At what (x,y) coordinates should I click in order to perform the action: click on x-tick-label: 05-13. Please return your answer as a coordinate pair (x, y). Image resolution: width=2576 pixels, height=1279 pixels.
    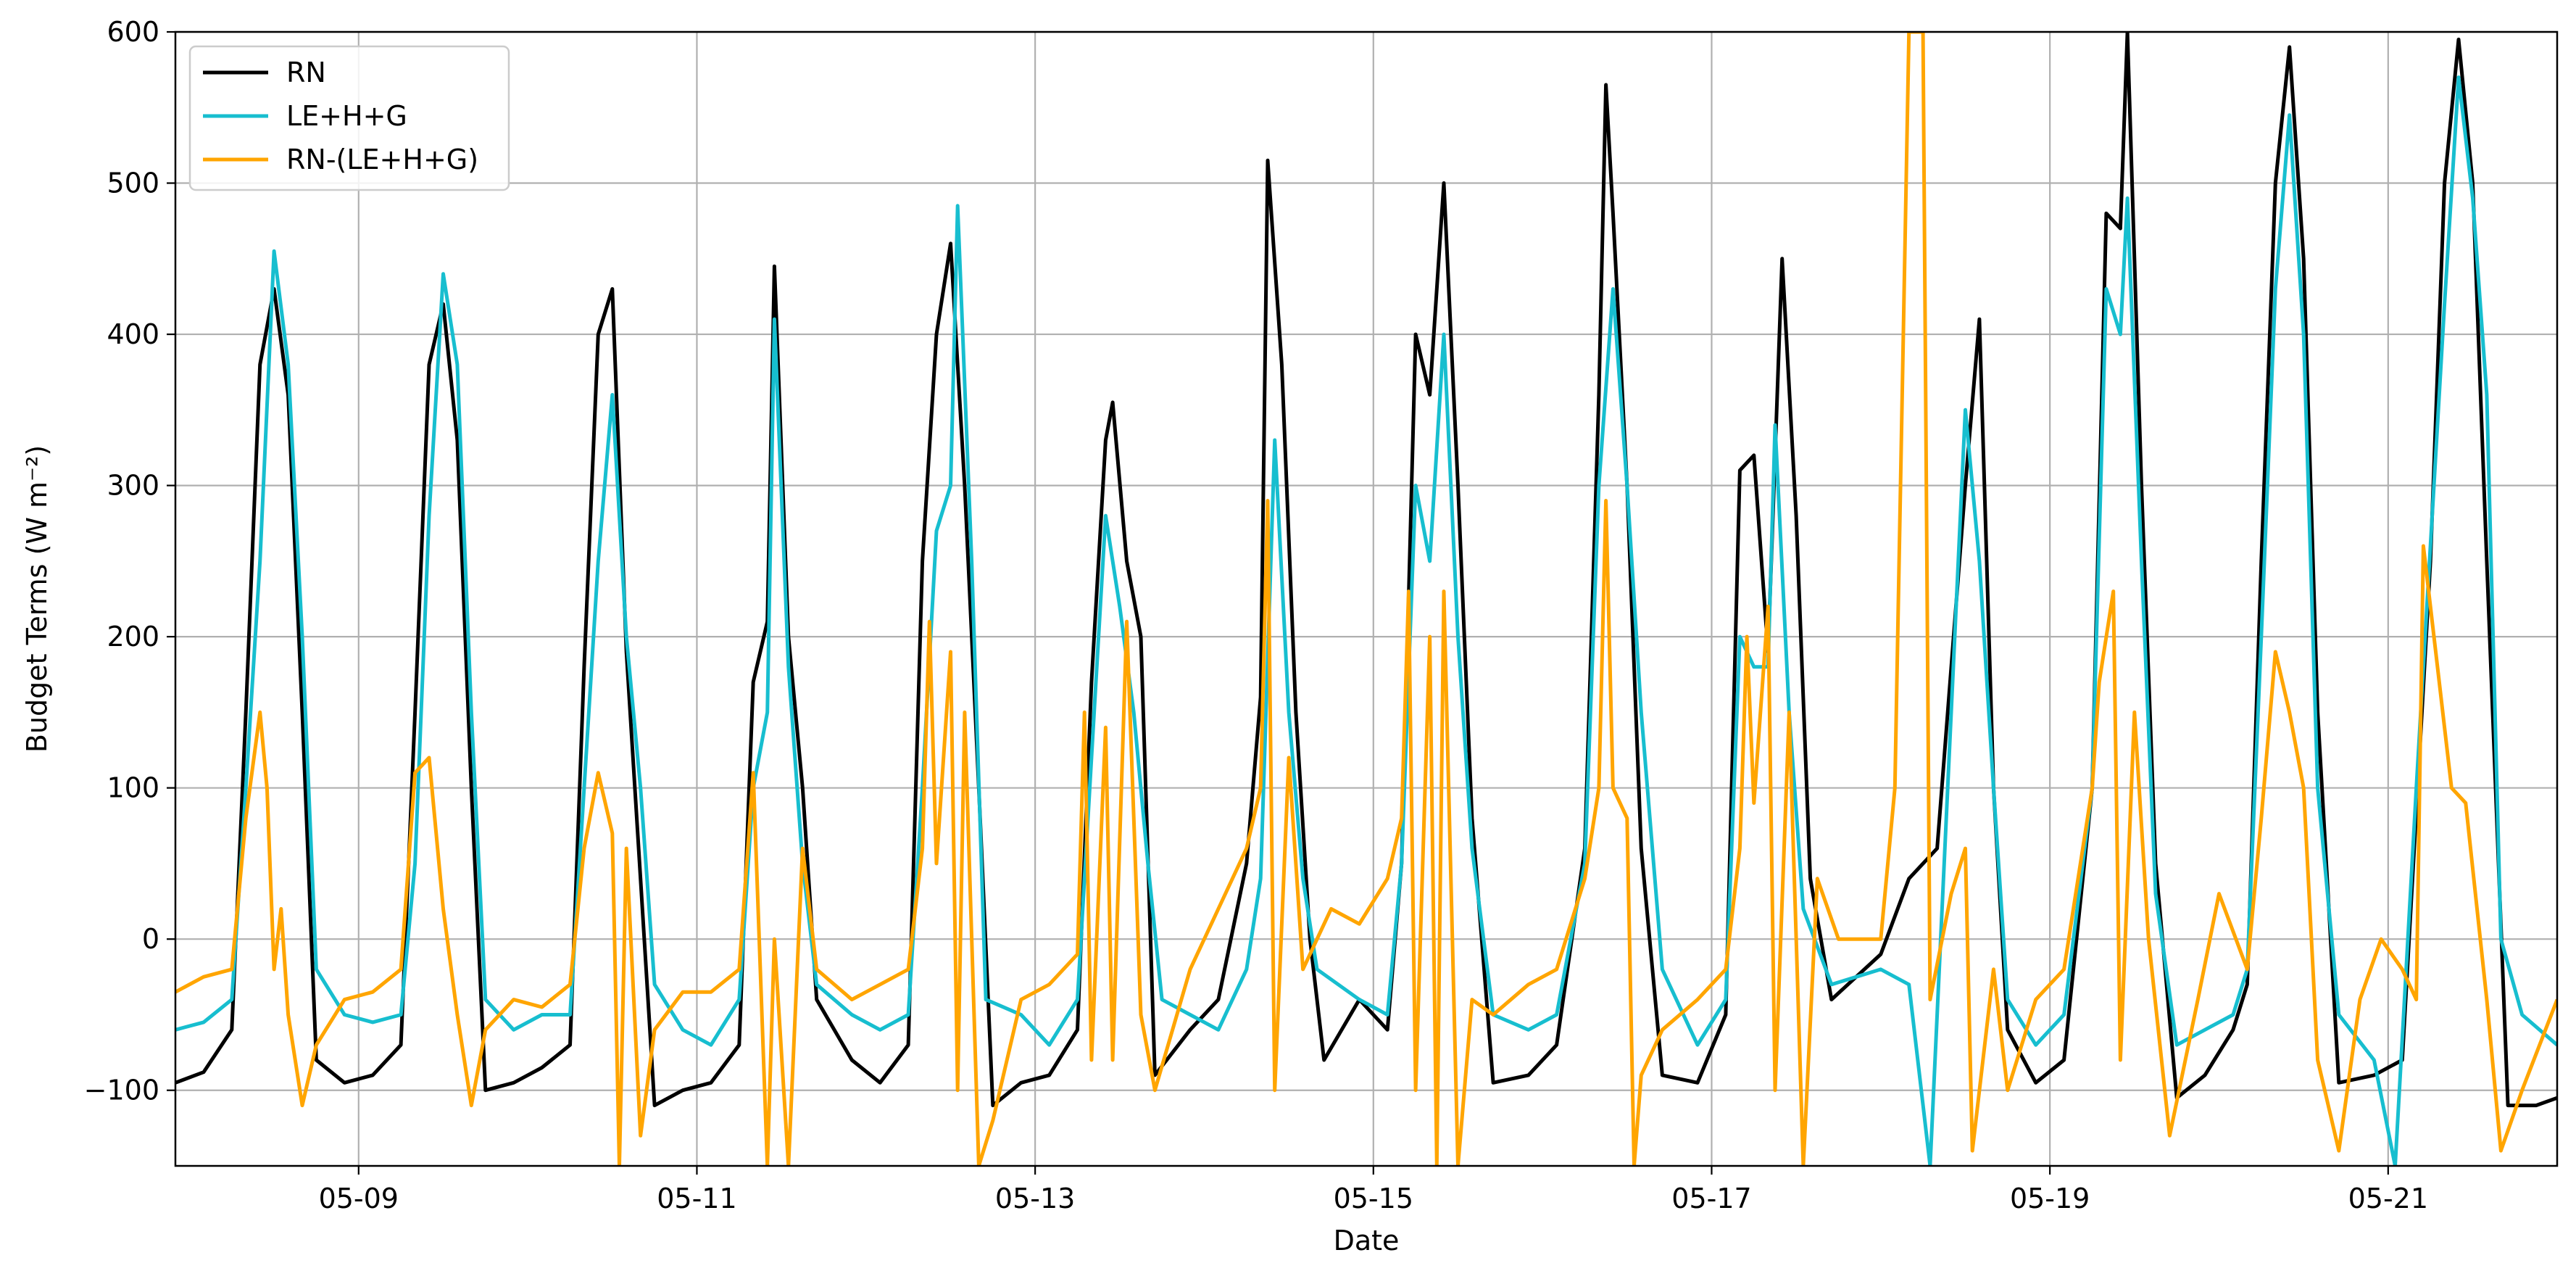
    Looking at the image, I should click on (1035, 1198).